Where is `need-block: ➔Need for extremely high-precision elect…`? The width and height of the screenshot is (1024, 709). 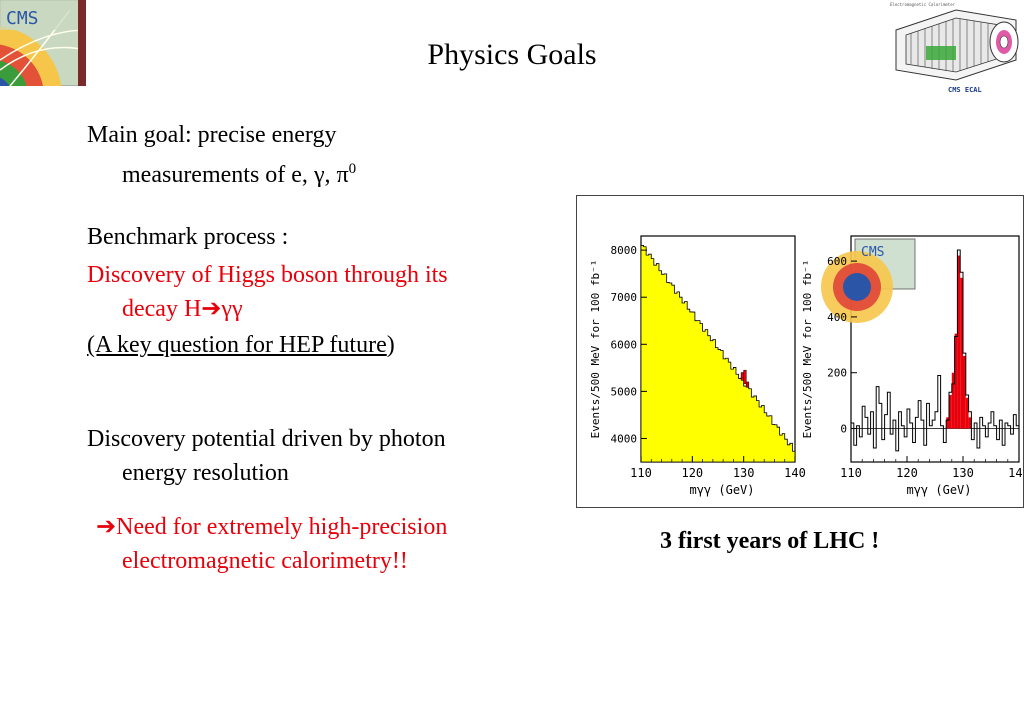
need-block: ➔Need for extremely high-precision elect… is located at coordinates (336, 544).